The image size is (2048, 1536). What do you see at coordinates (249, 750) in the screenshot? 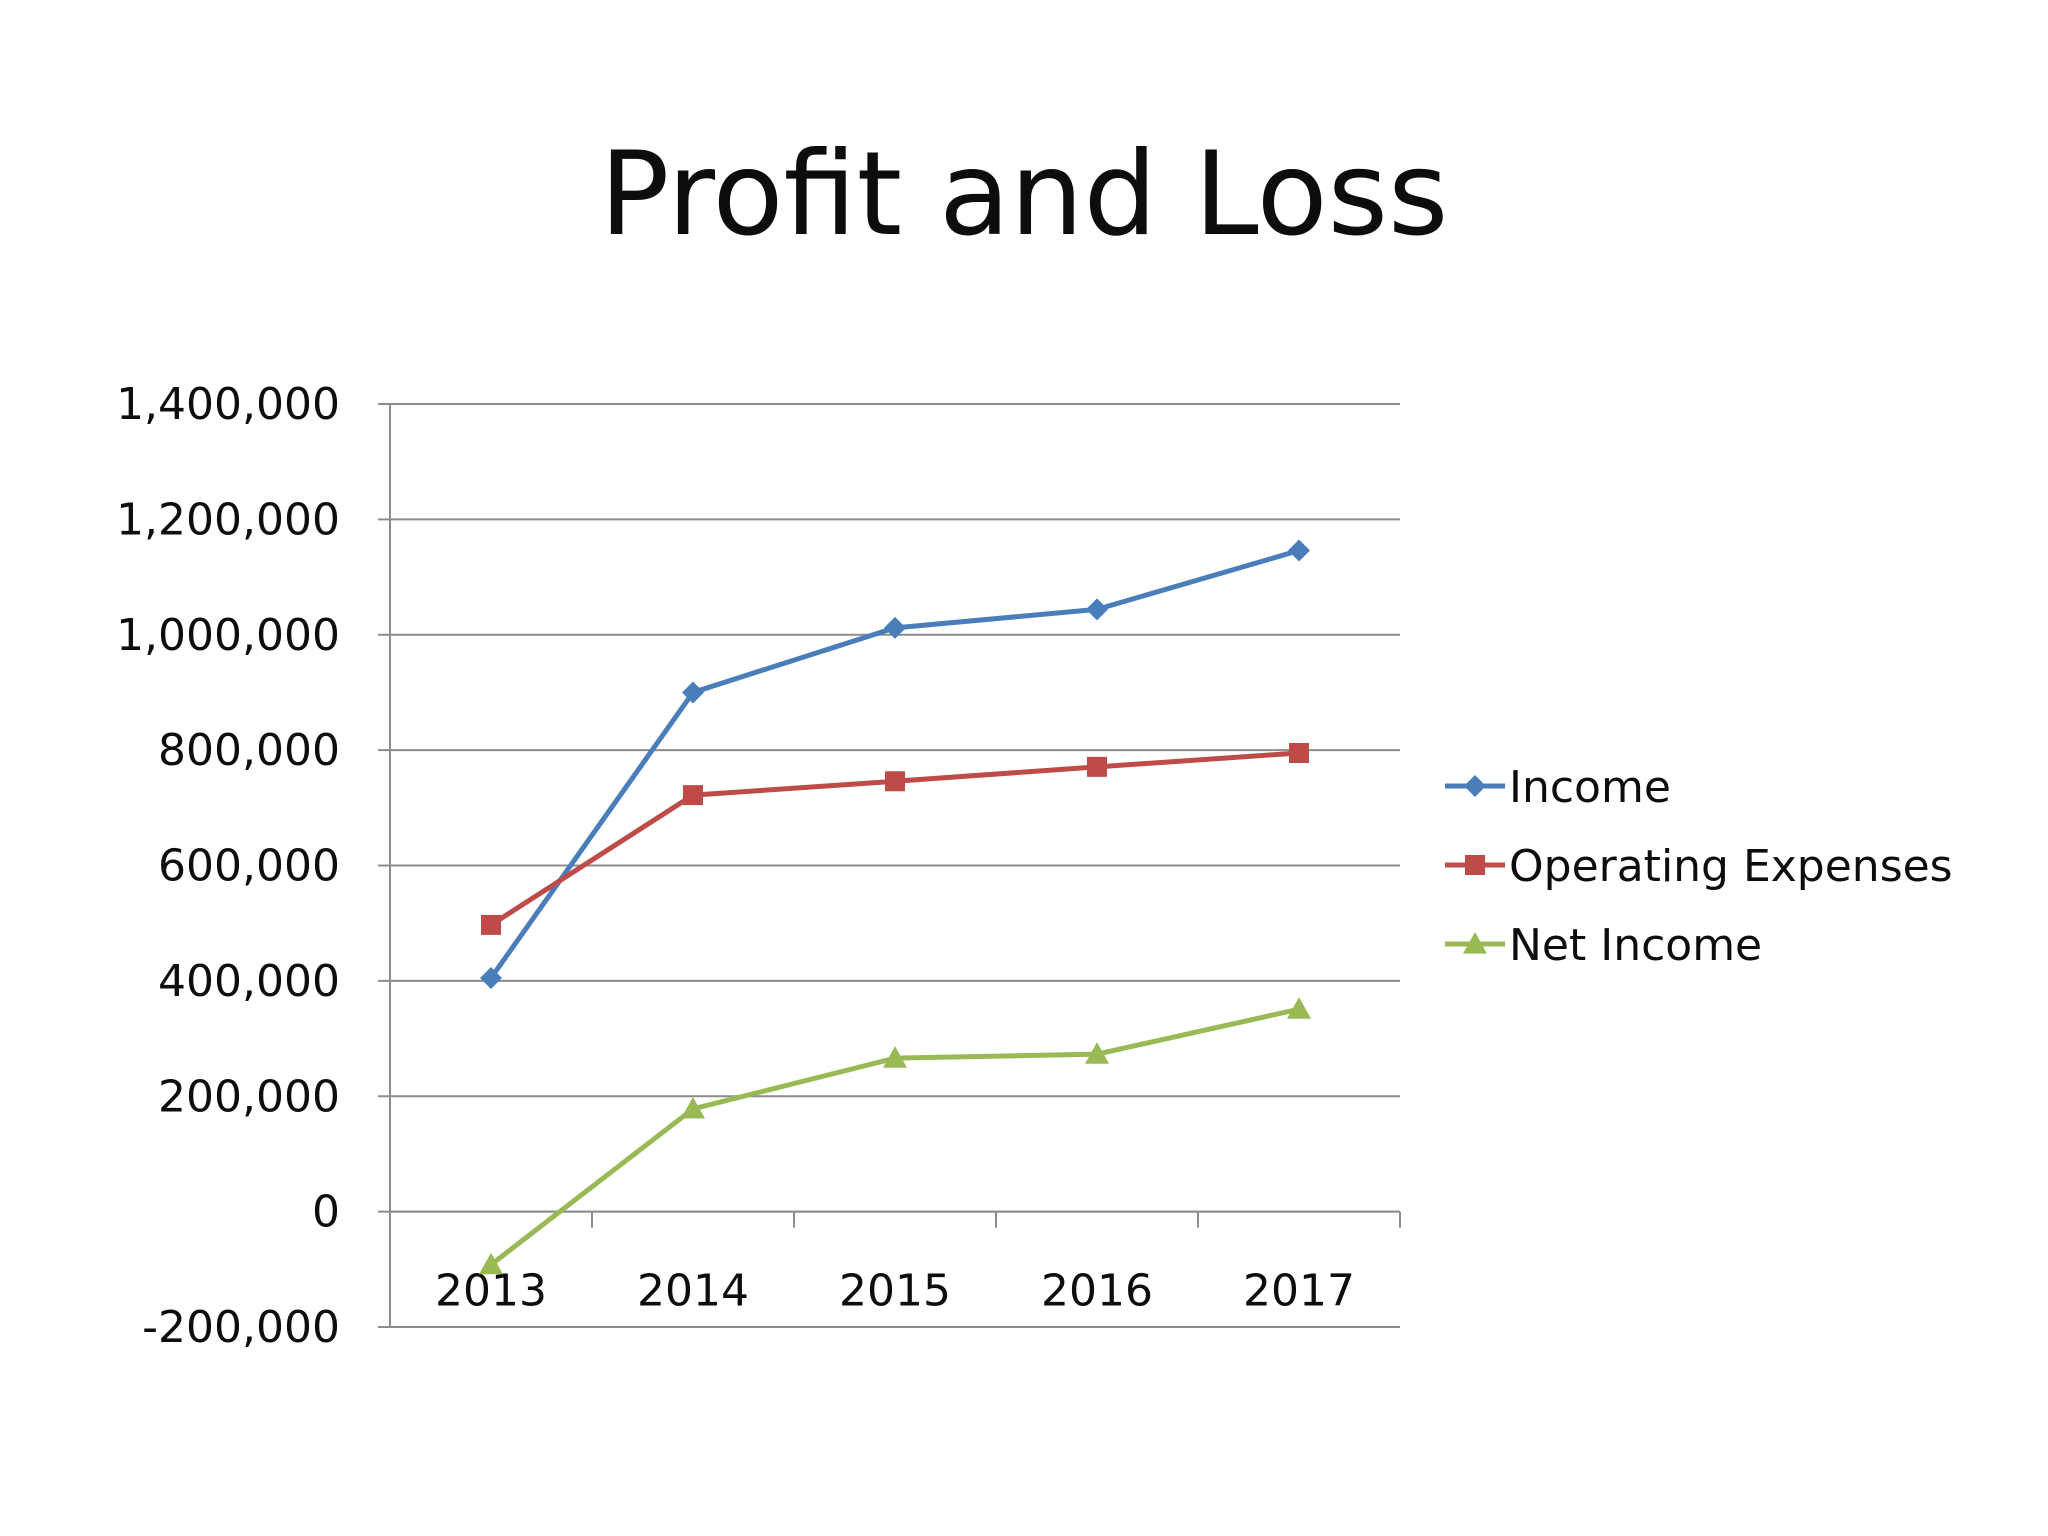
I see `y-tick-label: 800,000` at bounding box center [249, 750].